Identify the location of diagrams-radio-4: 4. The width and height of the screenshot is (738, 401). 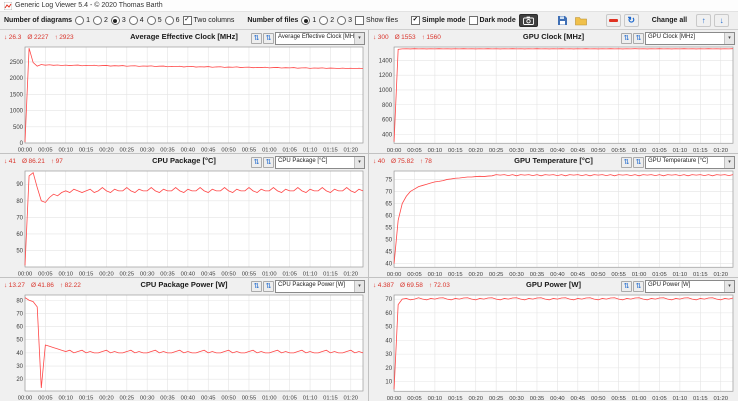
(136, 20).